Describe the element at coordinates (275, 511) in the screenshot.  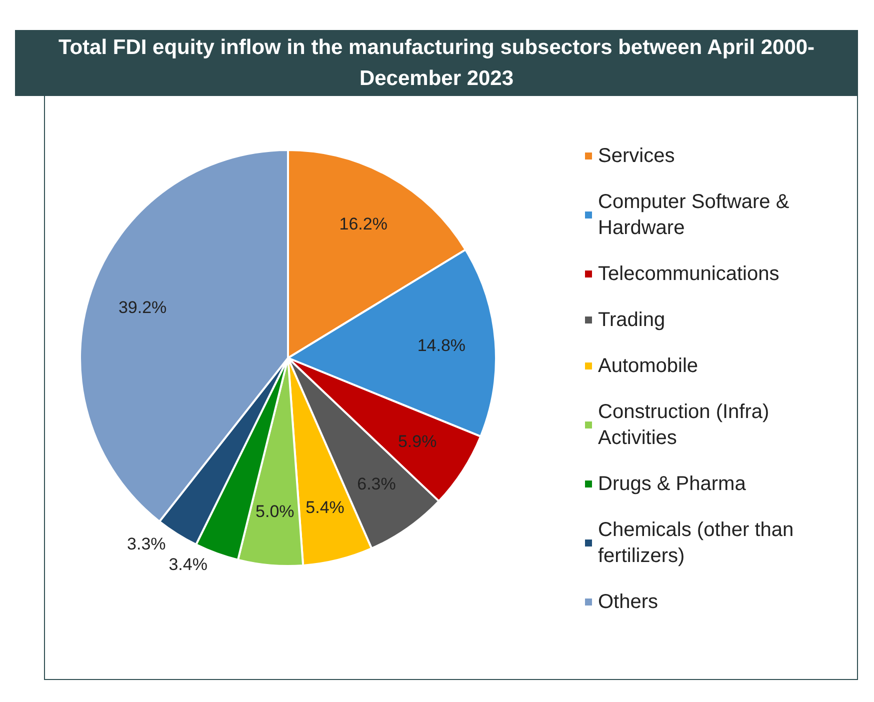
I see `data-label: 5.0%` at that location.